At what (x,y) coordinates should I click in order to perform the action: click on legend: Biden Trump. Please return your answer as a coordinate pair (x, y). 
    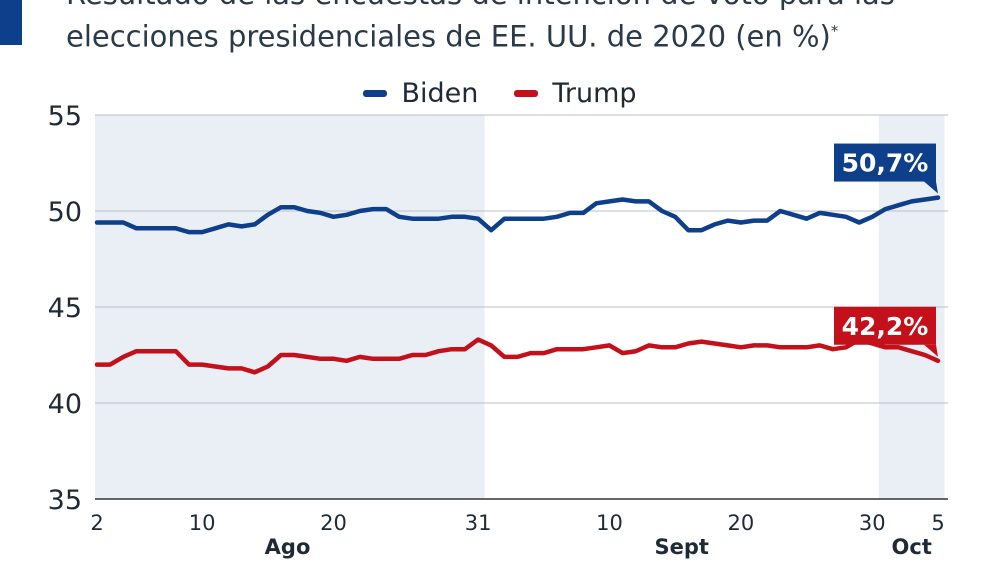
    Looking at the image, I should click on (500, 93).